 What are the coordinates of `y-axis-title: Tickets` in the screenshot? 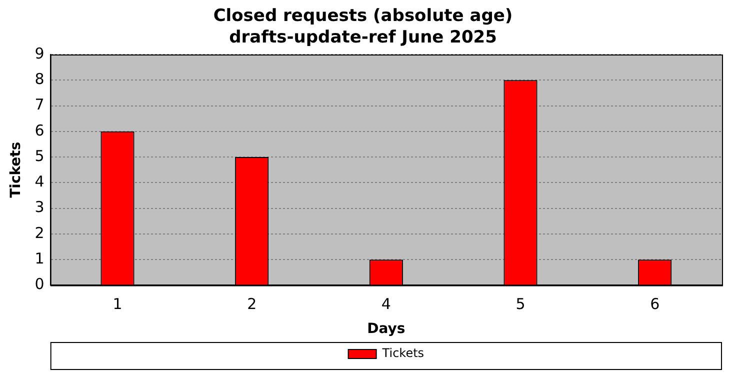 It's located at (16, 170).